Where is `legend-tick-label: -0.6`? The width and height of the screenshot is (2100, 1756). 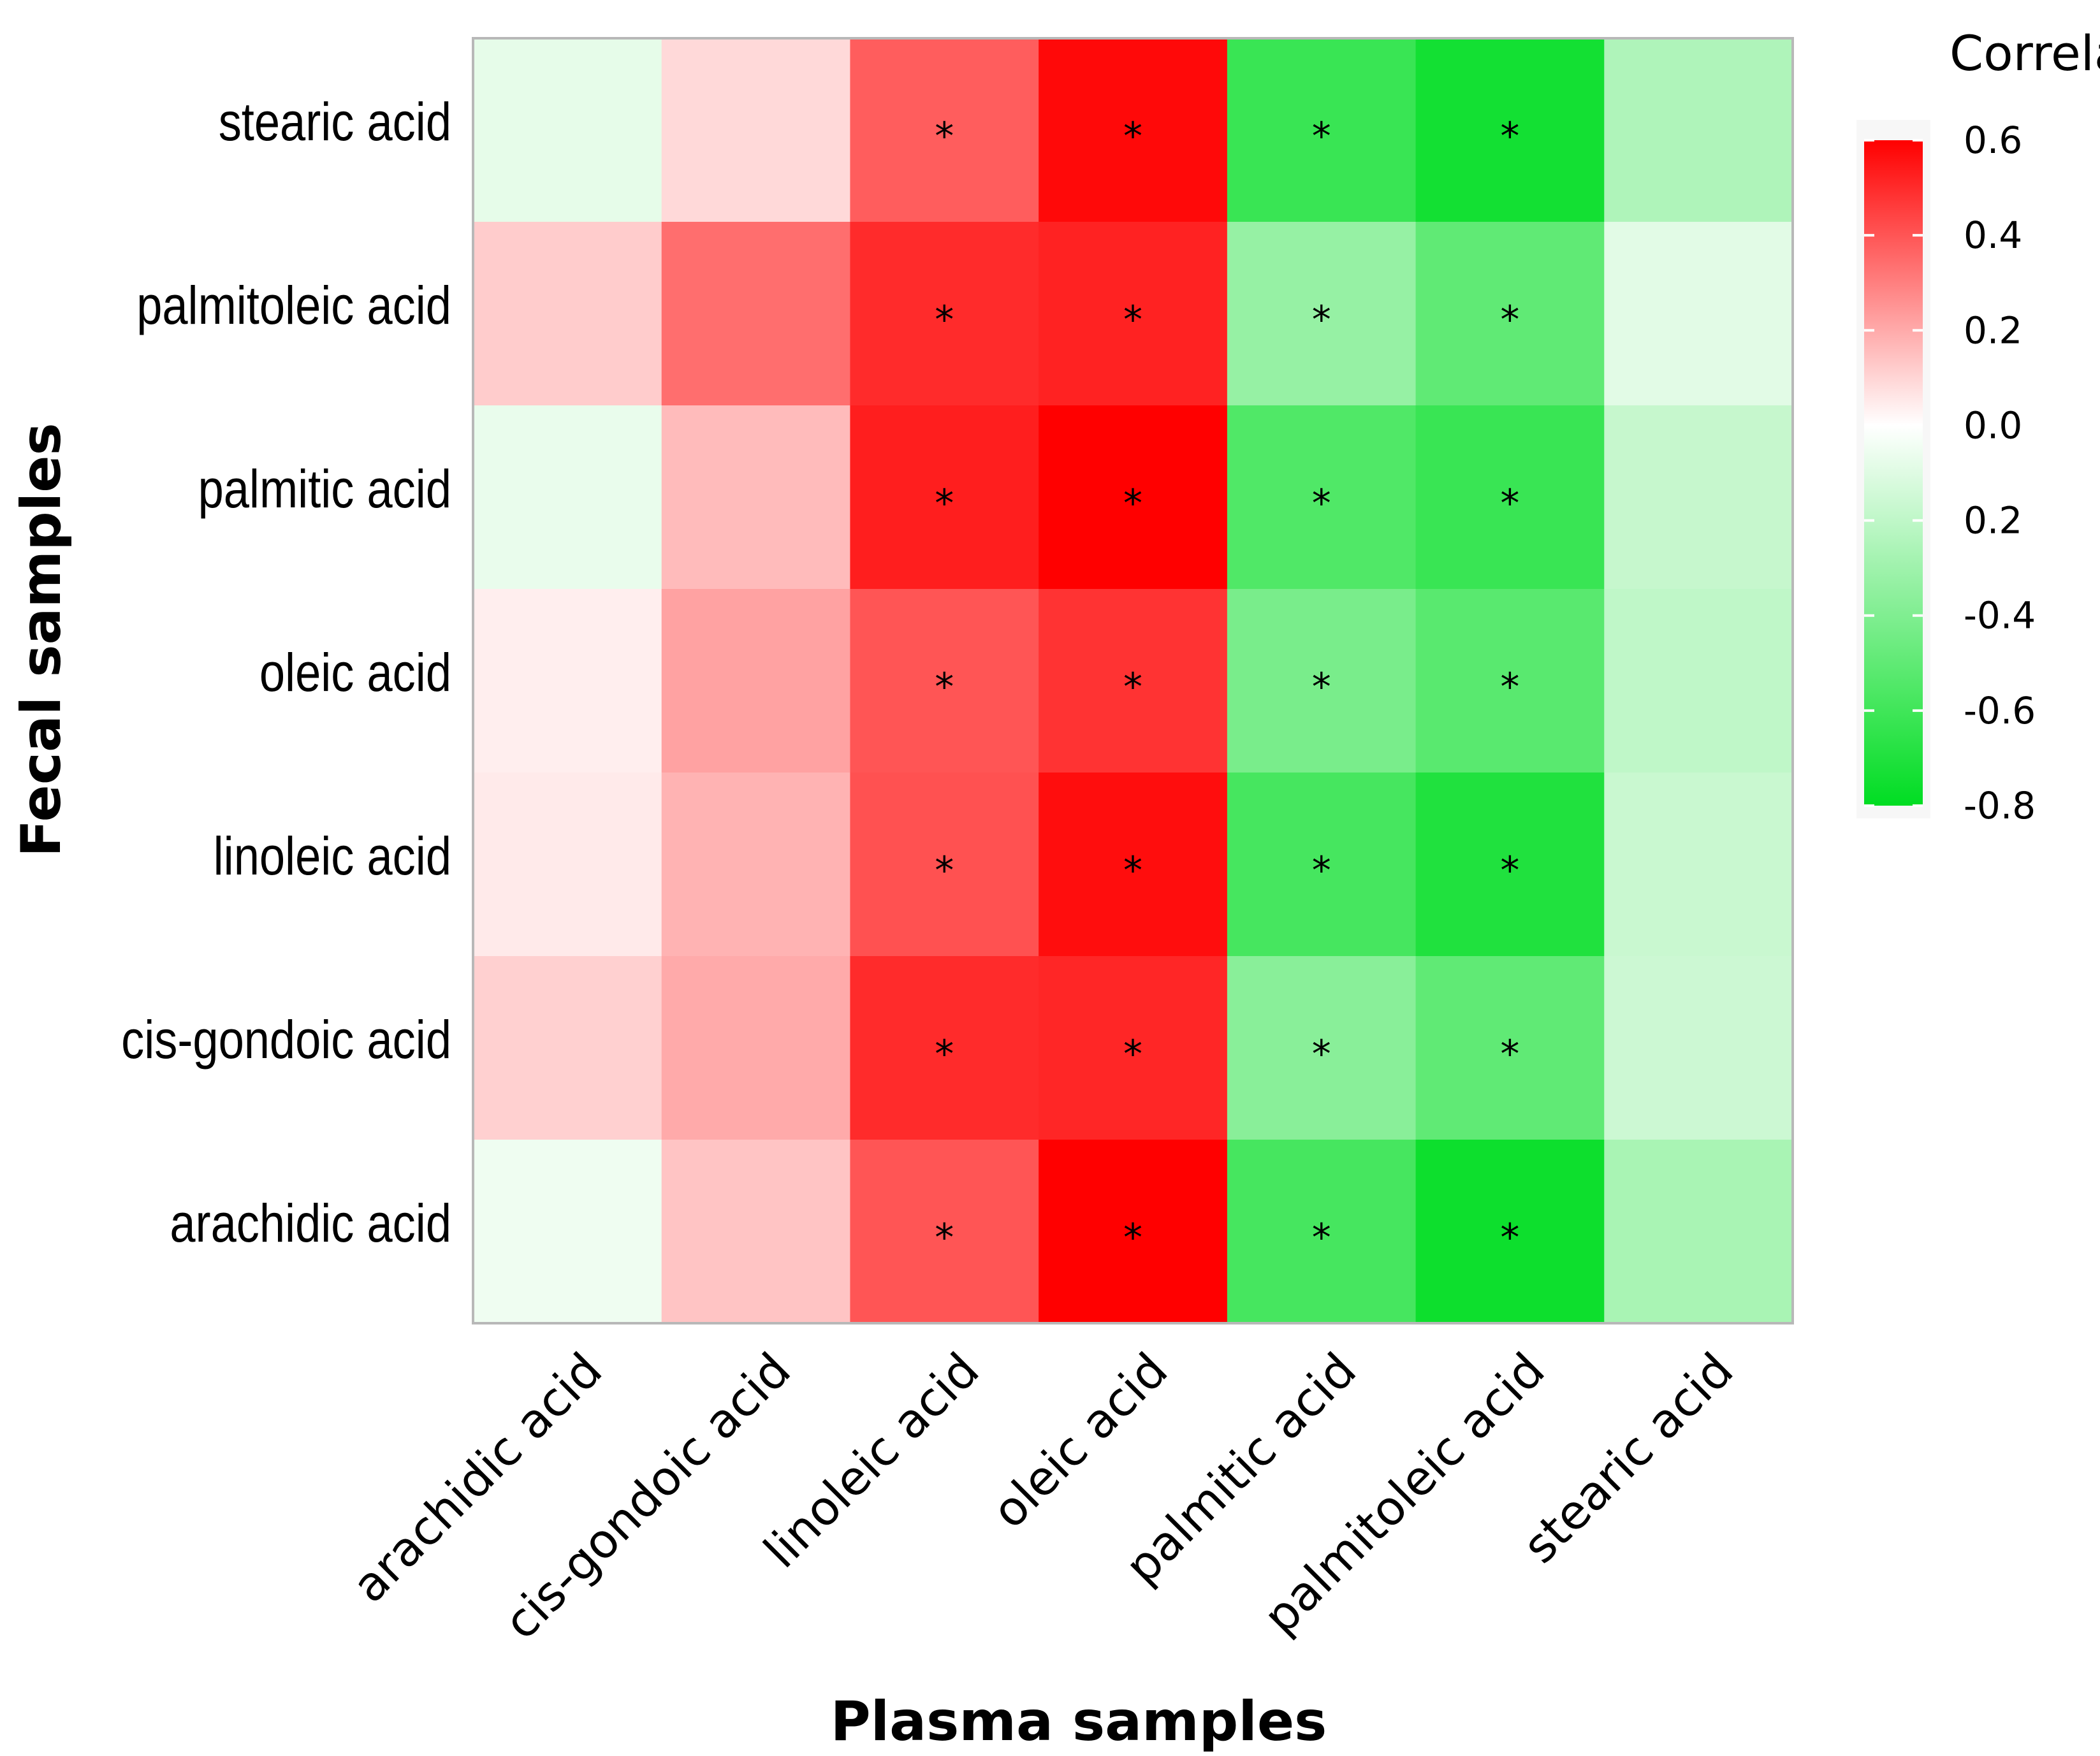 legend-tick-label: -0.6 is located at coordinates (2000, 710).